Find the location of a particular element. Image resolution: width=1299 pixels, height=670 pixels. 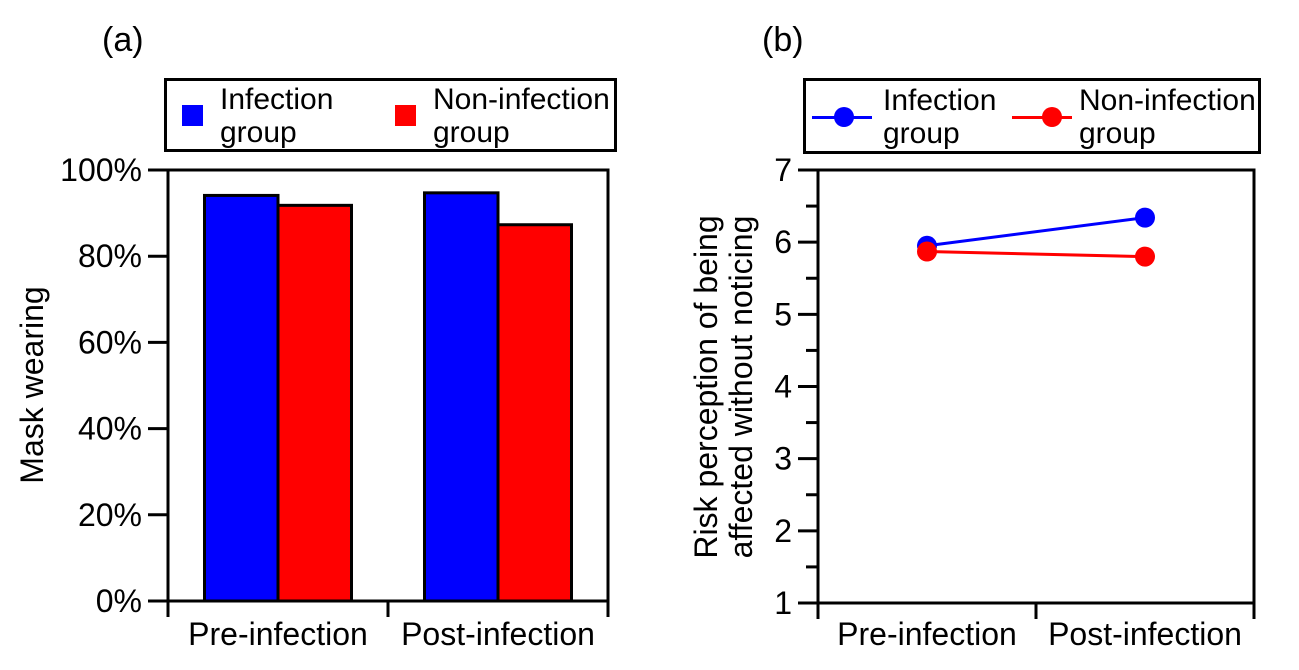

panel-a-ylabel: Mask wearing is located at coordinates (32, 385).